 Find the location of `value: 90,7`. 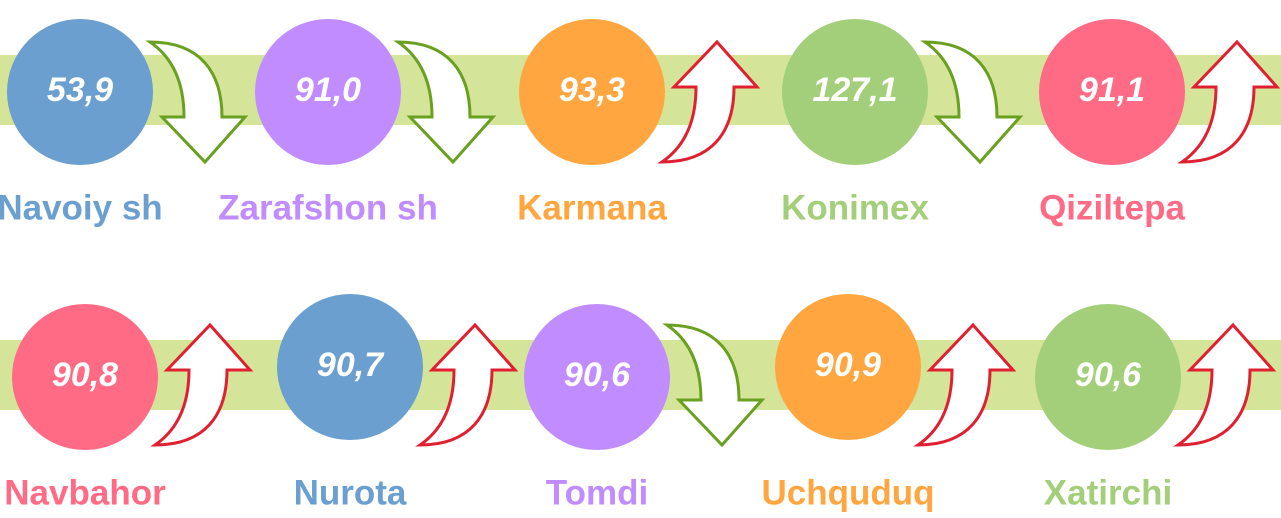

value: 90,7 is located at coordinates (351, 365).